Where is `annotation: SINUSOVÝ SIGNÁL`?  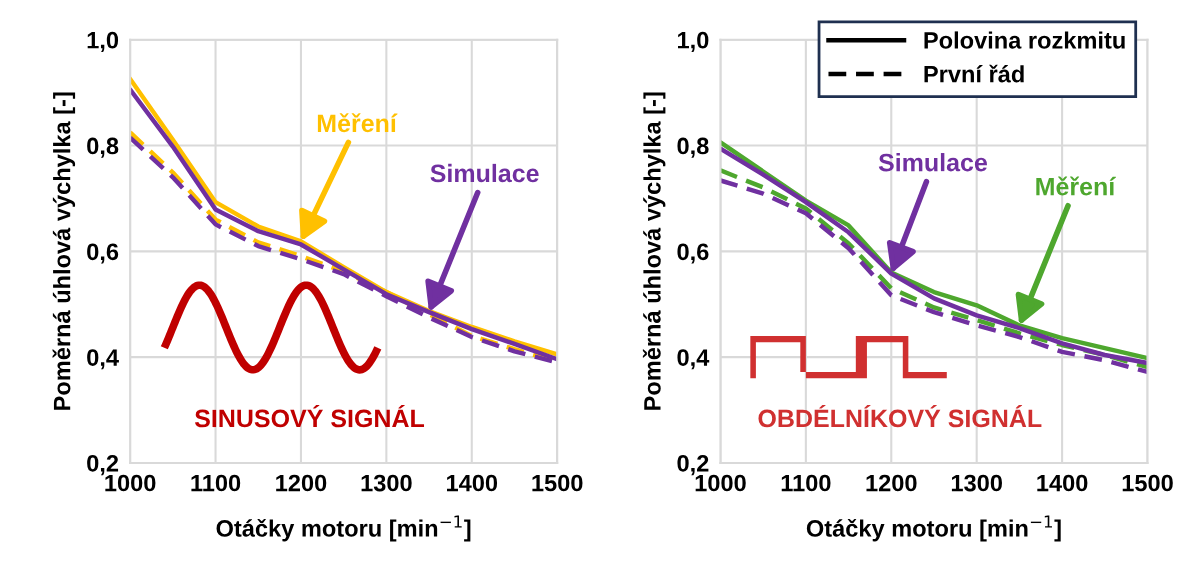 annotation: SINUSOVÝ SIGNÁL is located at coordinates (309, 416).